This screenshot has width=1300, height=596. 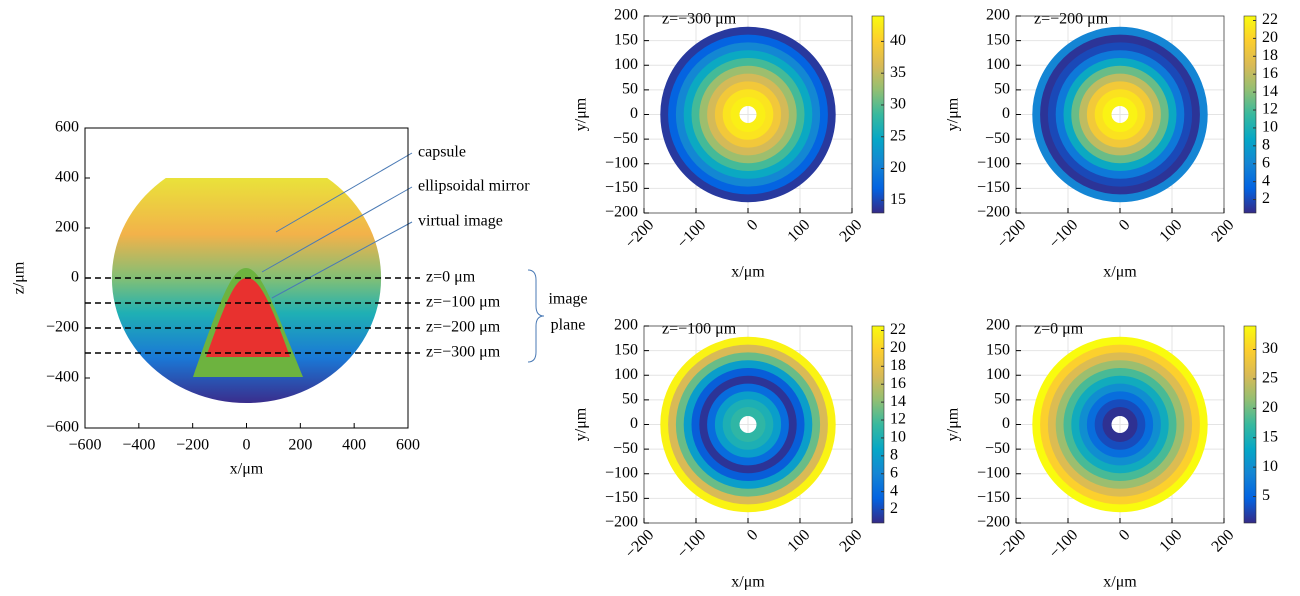 I want to click on y-axis-label: z/μm, so click(x=19, y=277).